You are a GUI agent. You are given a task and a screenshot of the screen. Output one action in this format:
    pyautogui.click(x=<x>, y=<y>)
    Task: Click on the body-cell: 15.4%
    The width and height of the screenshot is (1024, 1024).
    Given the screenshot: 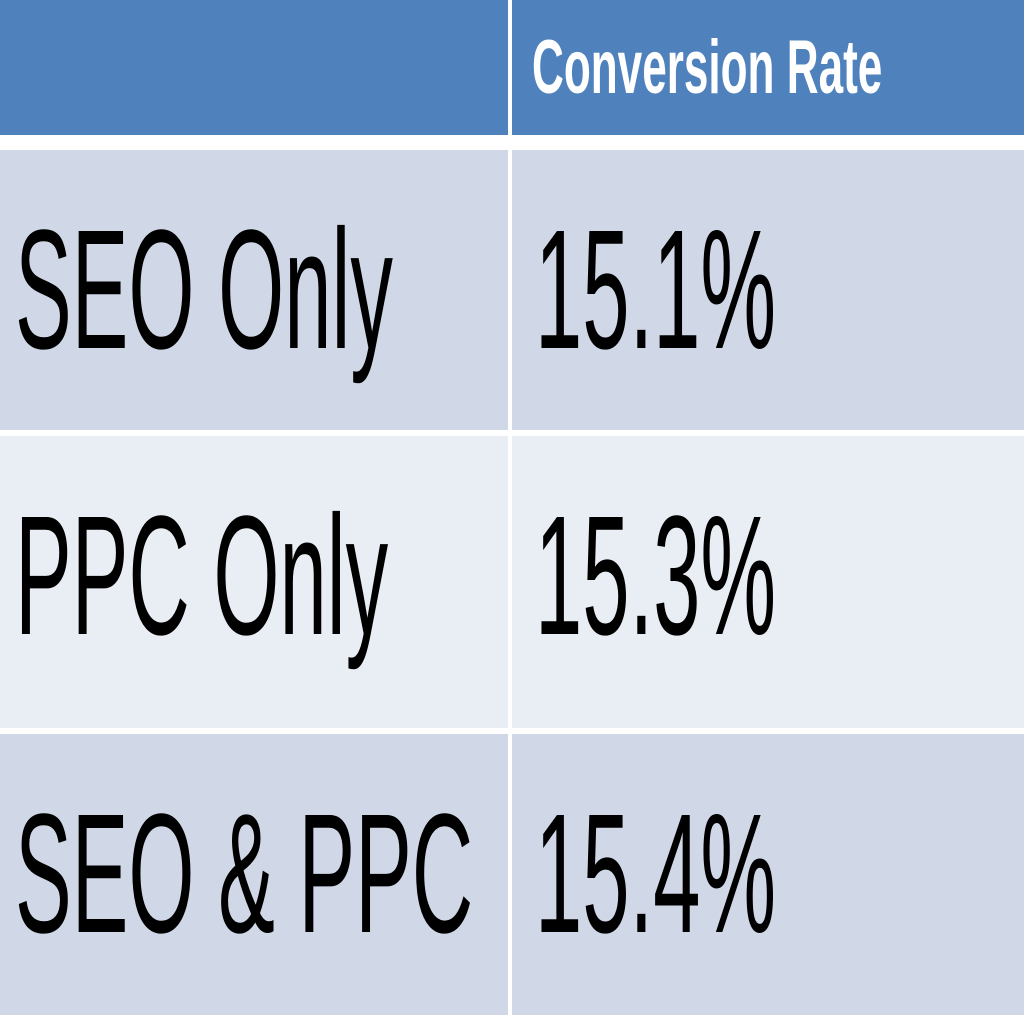 What is the action you would take?
    pyautogui.click(x=768, y=874)
    